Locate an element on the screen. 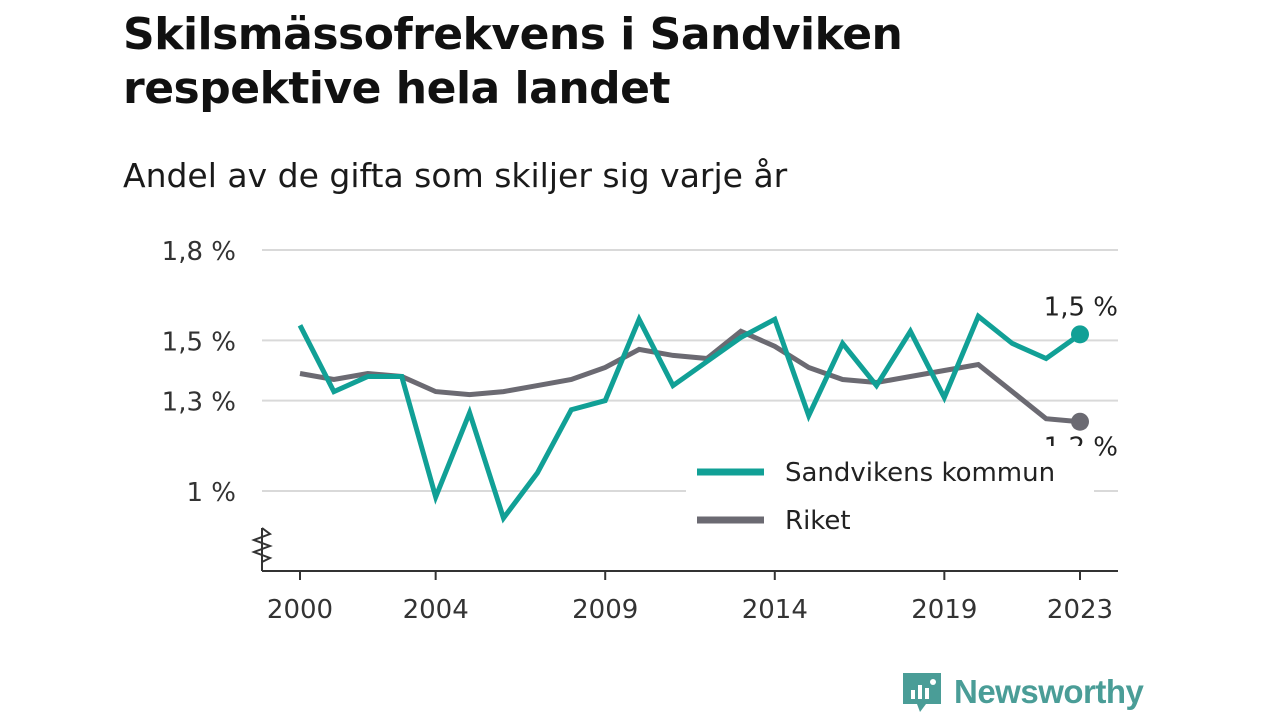  legend-box is located at coordinates (890, 496).